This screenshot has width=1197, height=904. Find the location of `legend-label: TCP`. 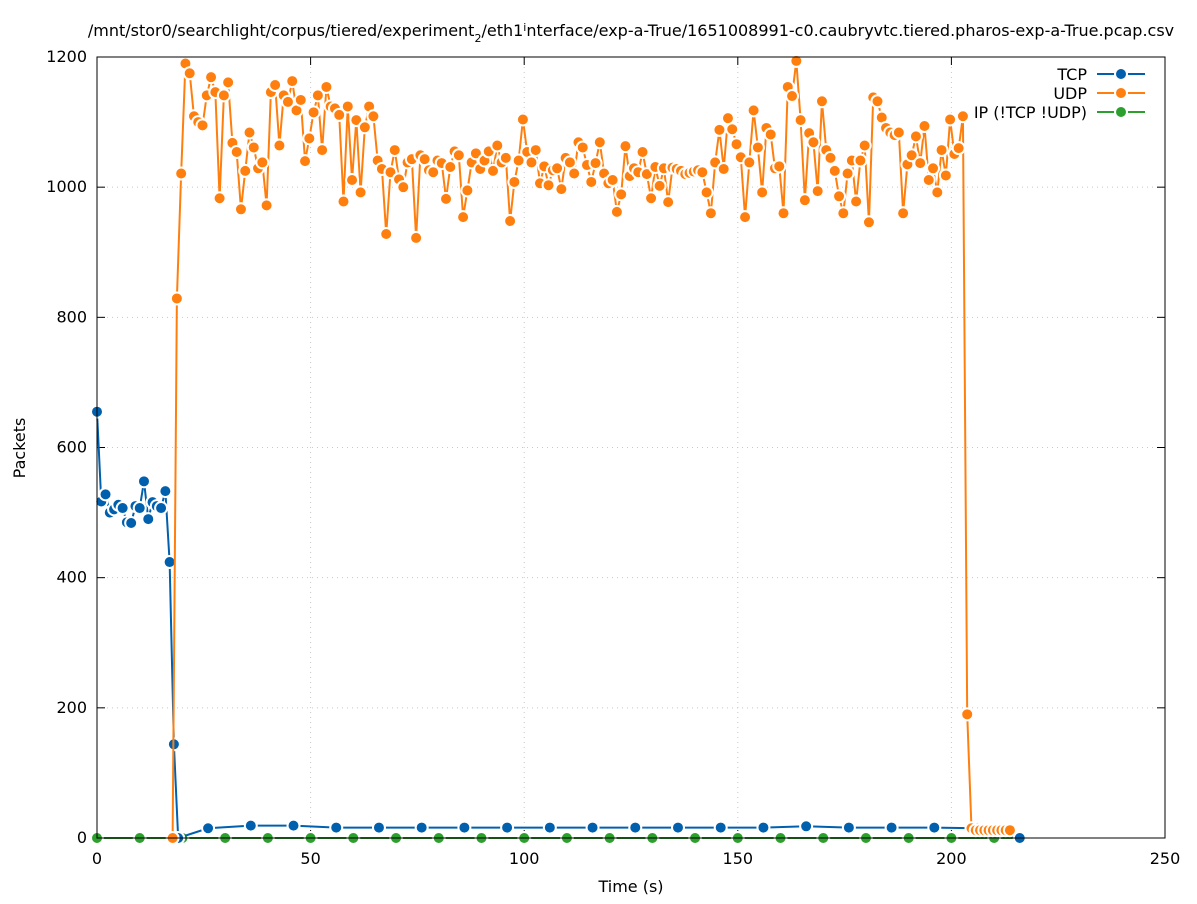

legend-label: TCP is located at coordinates (1071, 74).